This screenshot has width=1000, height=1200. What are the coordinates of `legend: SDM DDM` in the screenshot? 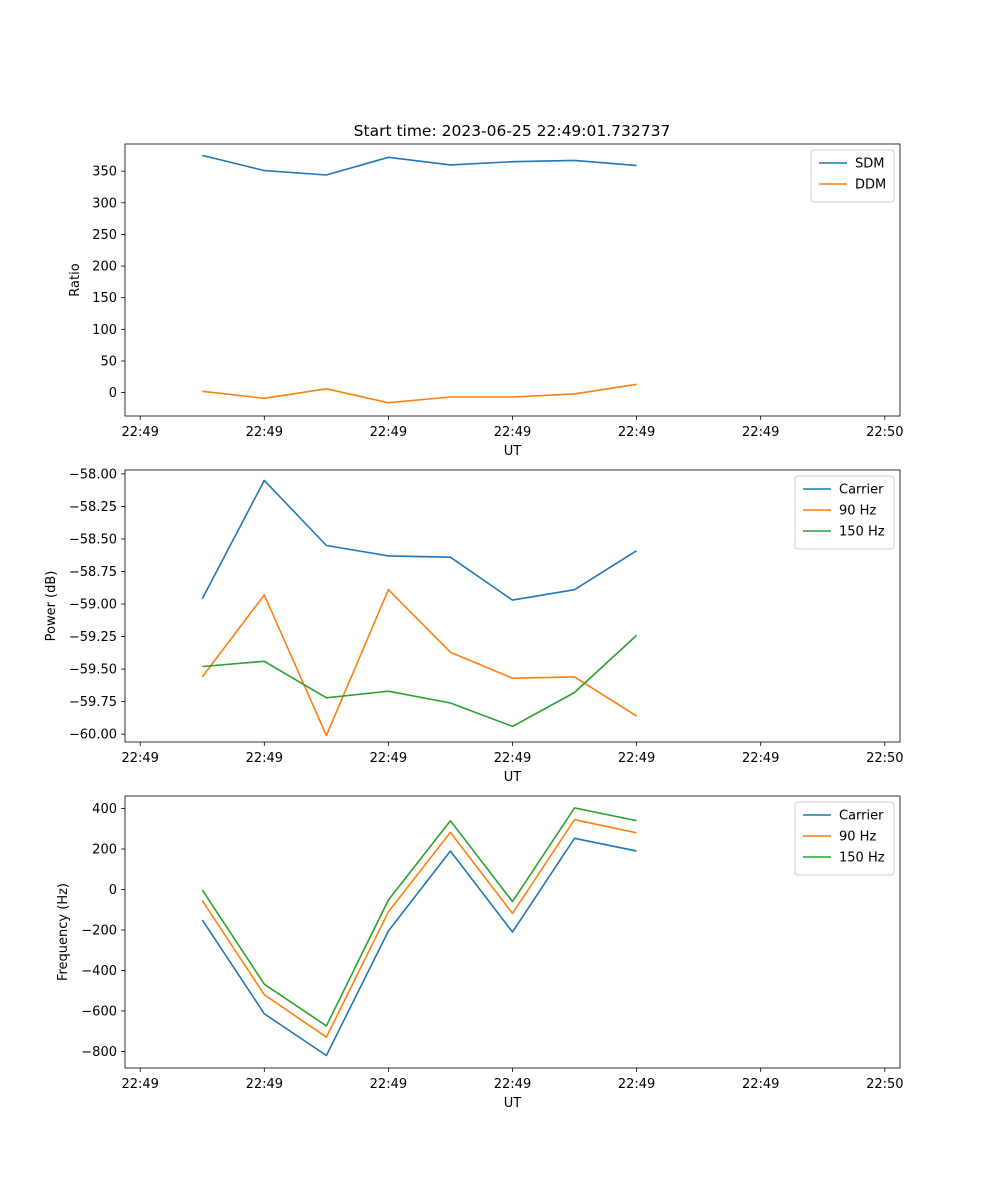 It's located at (852, 176).